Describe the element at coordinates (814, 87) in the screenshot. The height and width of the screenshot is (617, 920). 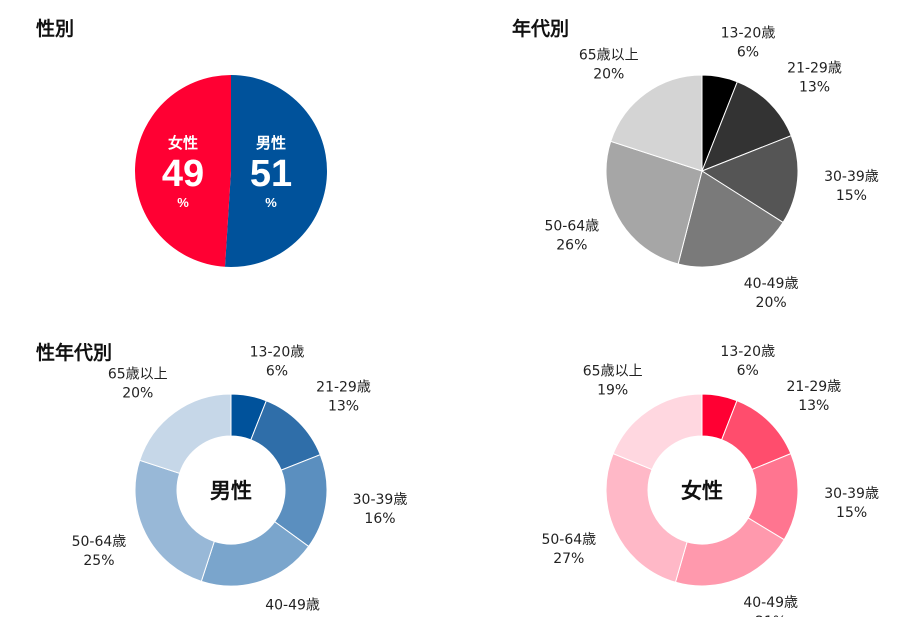
I see `age-value-label-1: 13%` at that location.